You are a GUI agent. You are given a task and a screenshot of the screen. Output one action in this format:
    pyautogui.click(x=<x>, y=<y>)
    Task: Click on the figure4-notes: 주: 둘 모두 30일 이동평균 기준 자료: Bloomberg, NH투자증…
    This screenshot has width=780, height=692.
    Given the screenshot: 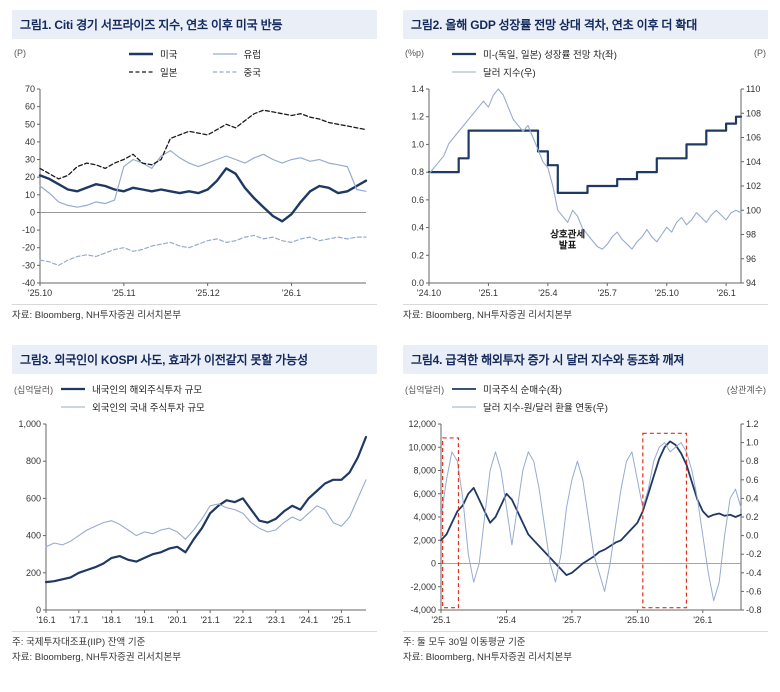 What is the action you would take?
    pyautogui.click(x=585, y=648)
    